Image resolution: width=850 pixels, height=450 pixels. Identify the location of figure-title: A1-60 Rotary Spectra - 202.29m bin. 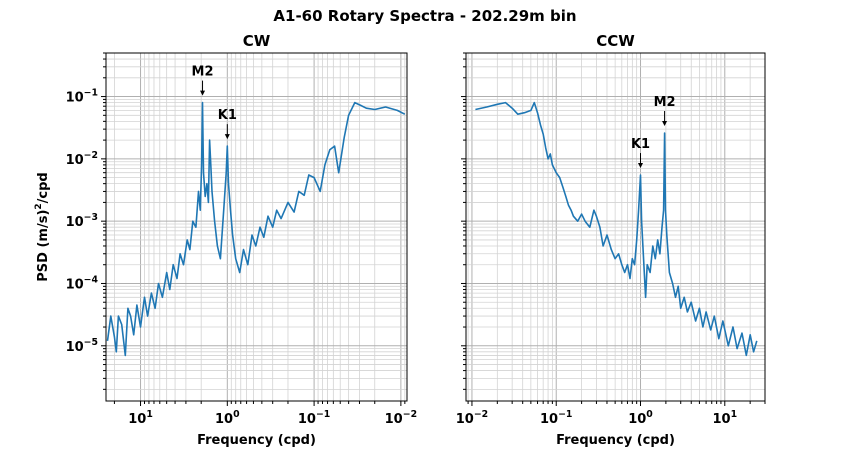
(424, 16).